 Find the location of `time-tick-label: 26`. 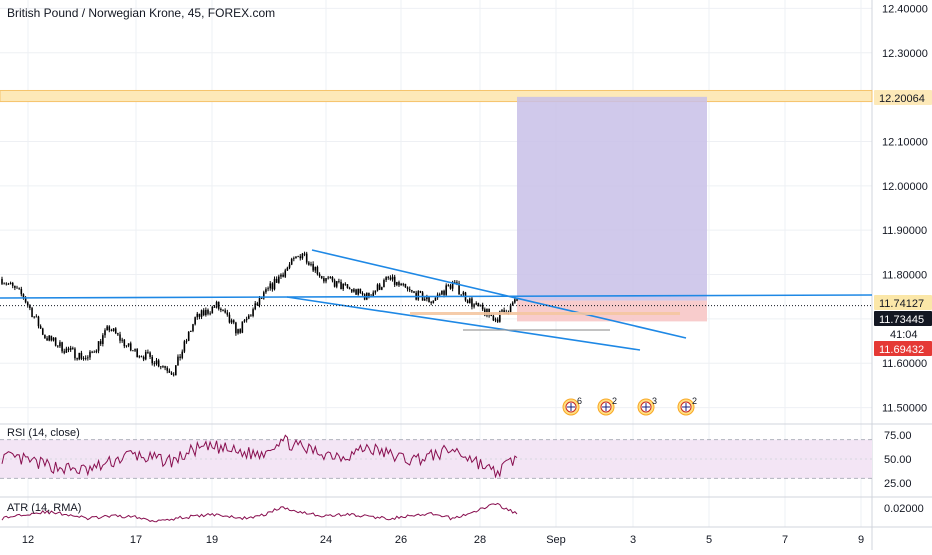

time-tick-label: 26 is located at coordinates (401, 540).